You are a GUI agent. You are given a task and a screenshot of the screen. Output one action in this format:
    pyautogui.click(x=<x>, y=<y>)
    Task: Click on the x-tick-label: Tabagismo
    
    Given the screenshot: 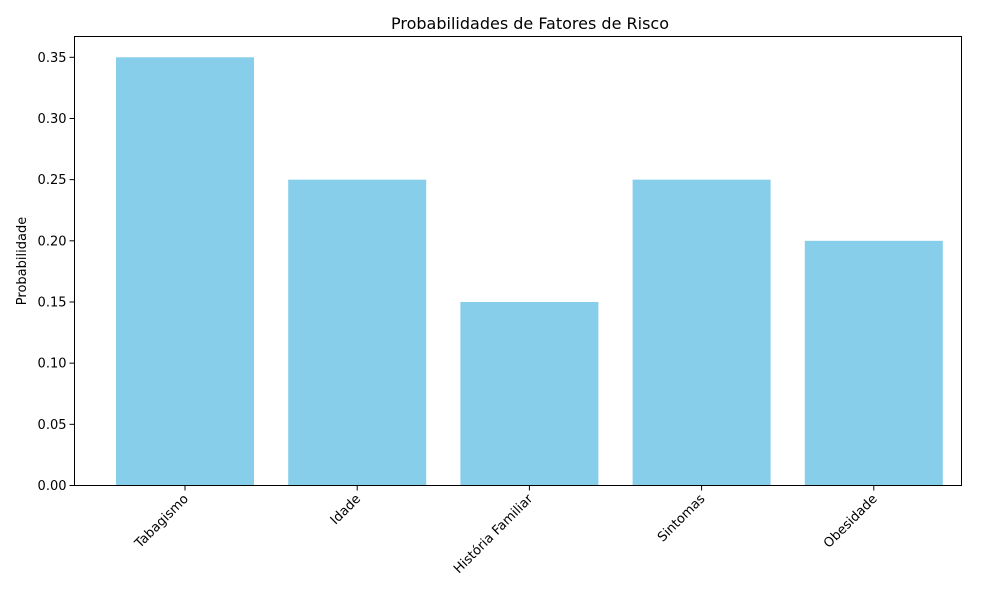 What is the action you would take?
    pyautogui.click(x=162, y=522)
    